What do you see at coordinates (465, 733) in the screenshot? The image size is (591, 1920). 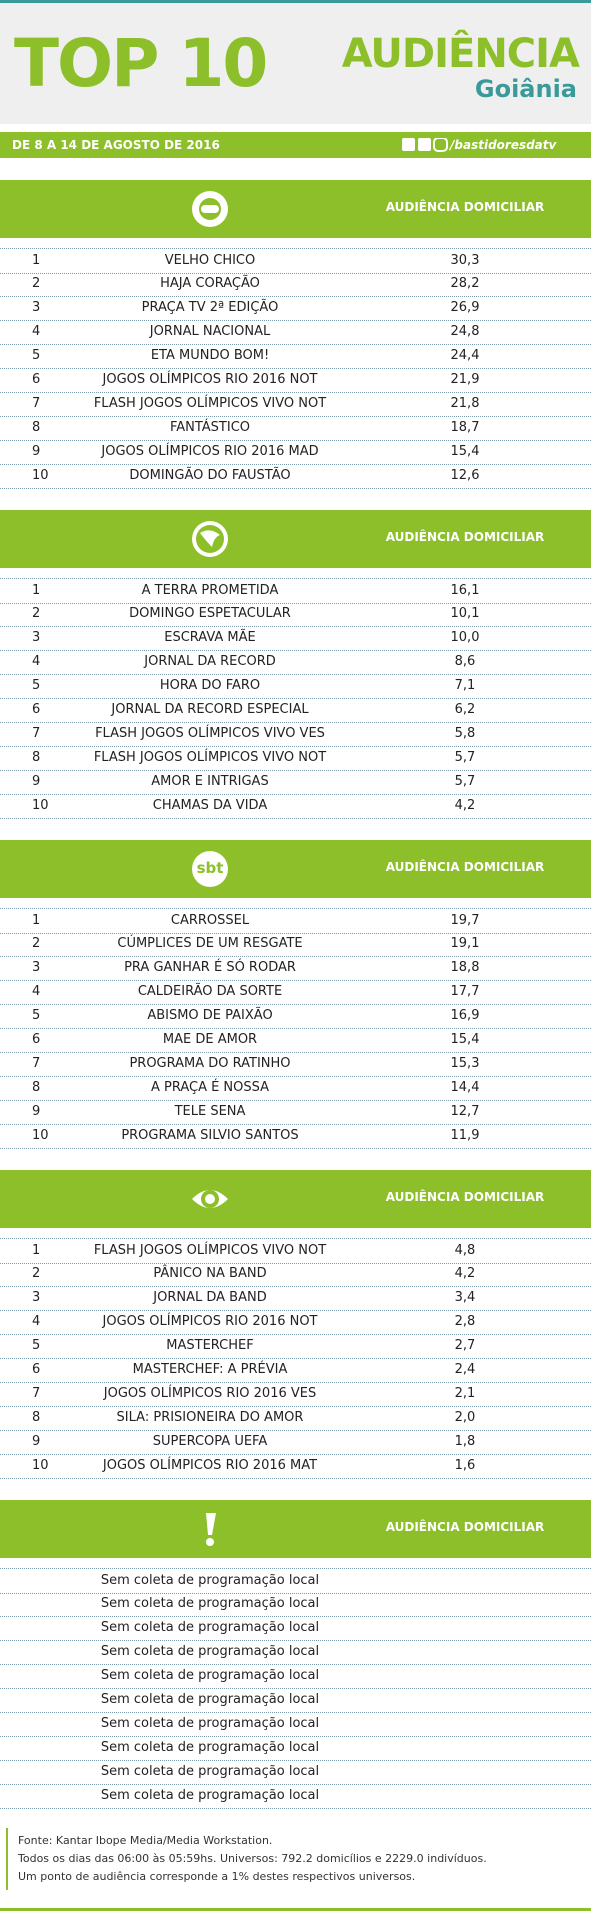 I see `rating: 5,8` at bounding box center [465, 733].